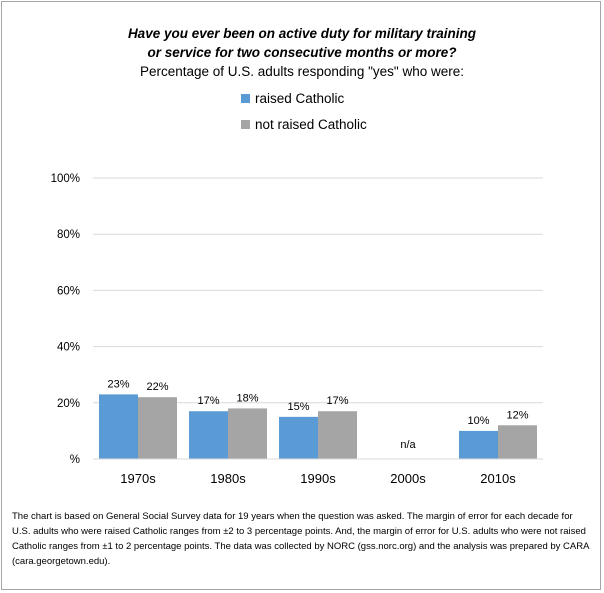  Describe the element at coordinates (304, 111) in the screenshot. I see `legend: raised Catholic not raised Catholic` at that location.